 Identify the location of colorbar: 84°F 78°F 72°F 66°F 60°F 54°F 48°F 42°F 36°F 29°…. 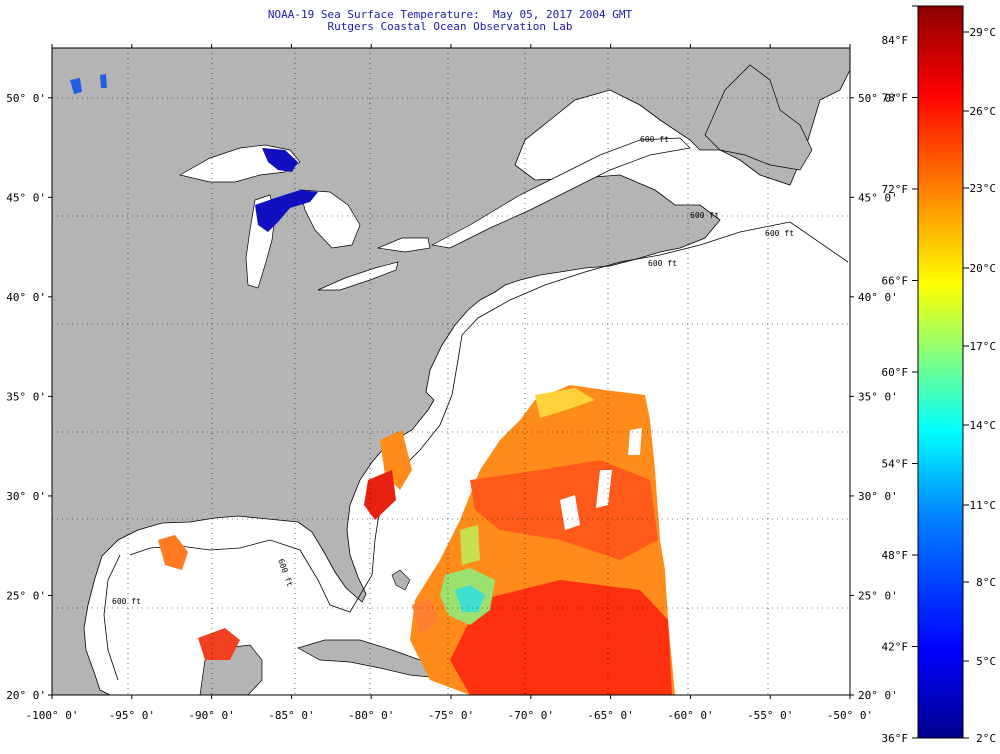
(939, 375).